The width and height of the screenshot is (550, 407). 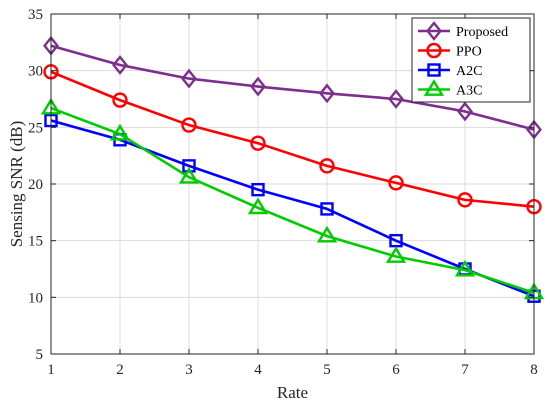 I want to click on y-tick-label: 5, so click(x=40, y=355).